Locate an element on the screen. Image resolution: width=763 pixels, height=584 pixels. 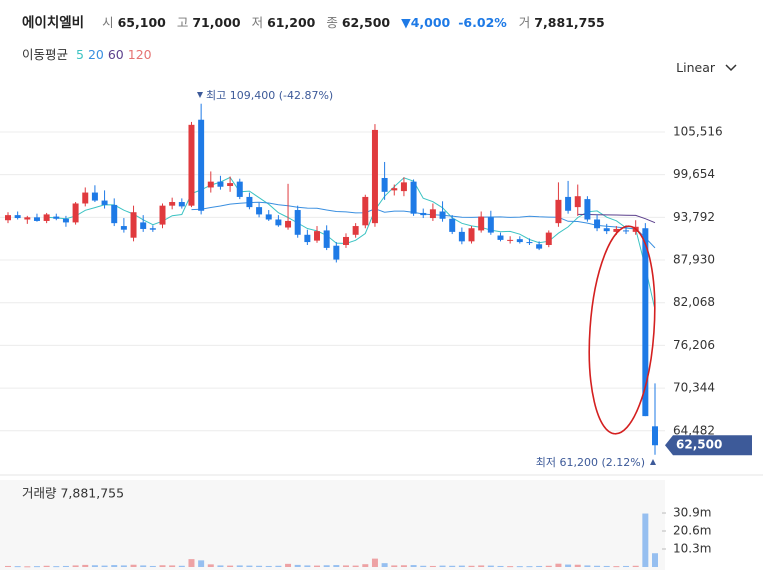
quote-value: 62,500 is located at coordinates (366, 22).